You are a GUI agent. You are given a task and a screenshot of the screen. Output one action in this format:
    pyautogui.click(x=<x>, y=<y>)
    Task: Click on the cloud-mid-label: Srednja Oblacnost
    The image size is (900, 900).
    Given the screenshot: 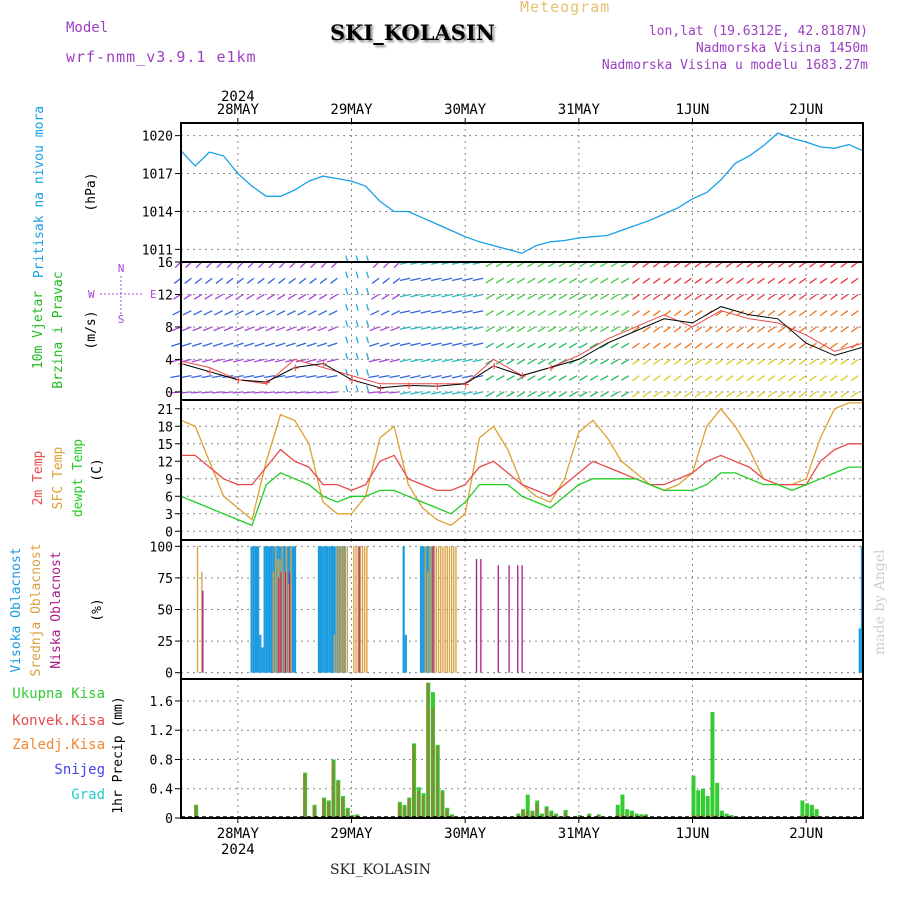 What is the action you would take?
    pyautogui.click(x=36, y=609)
    